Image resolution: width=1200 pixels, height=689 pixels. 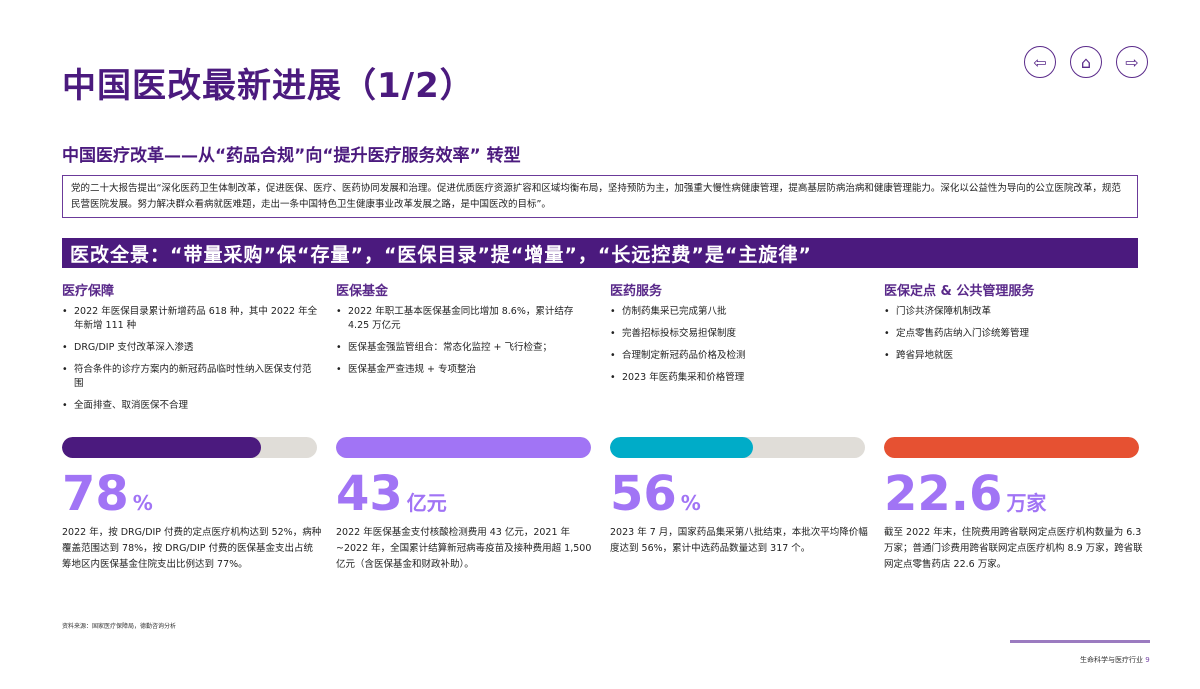 I want to click on page-nav: ⇦ ⌂ ⇨, so click(x=1086, y=62).